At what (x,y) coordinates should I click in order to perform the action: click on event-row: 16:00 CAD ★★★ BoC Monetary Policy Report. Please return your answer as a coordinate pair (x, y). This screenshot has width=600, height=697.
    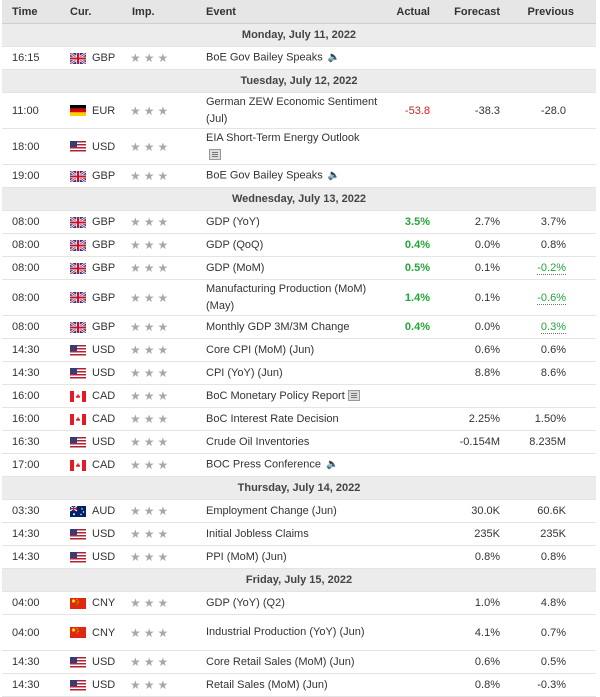
    Looking at the image, I should click on (299, 396).